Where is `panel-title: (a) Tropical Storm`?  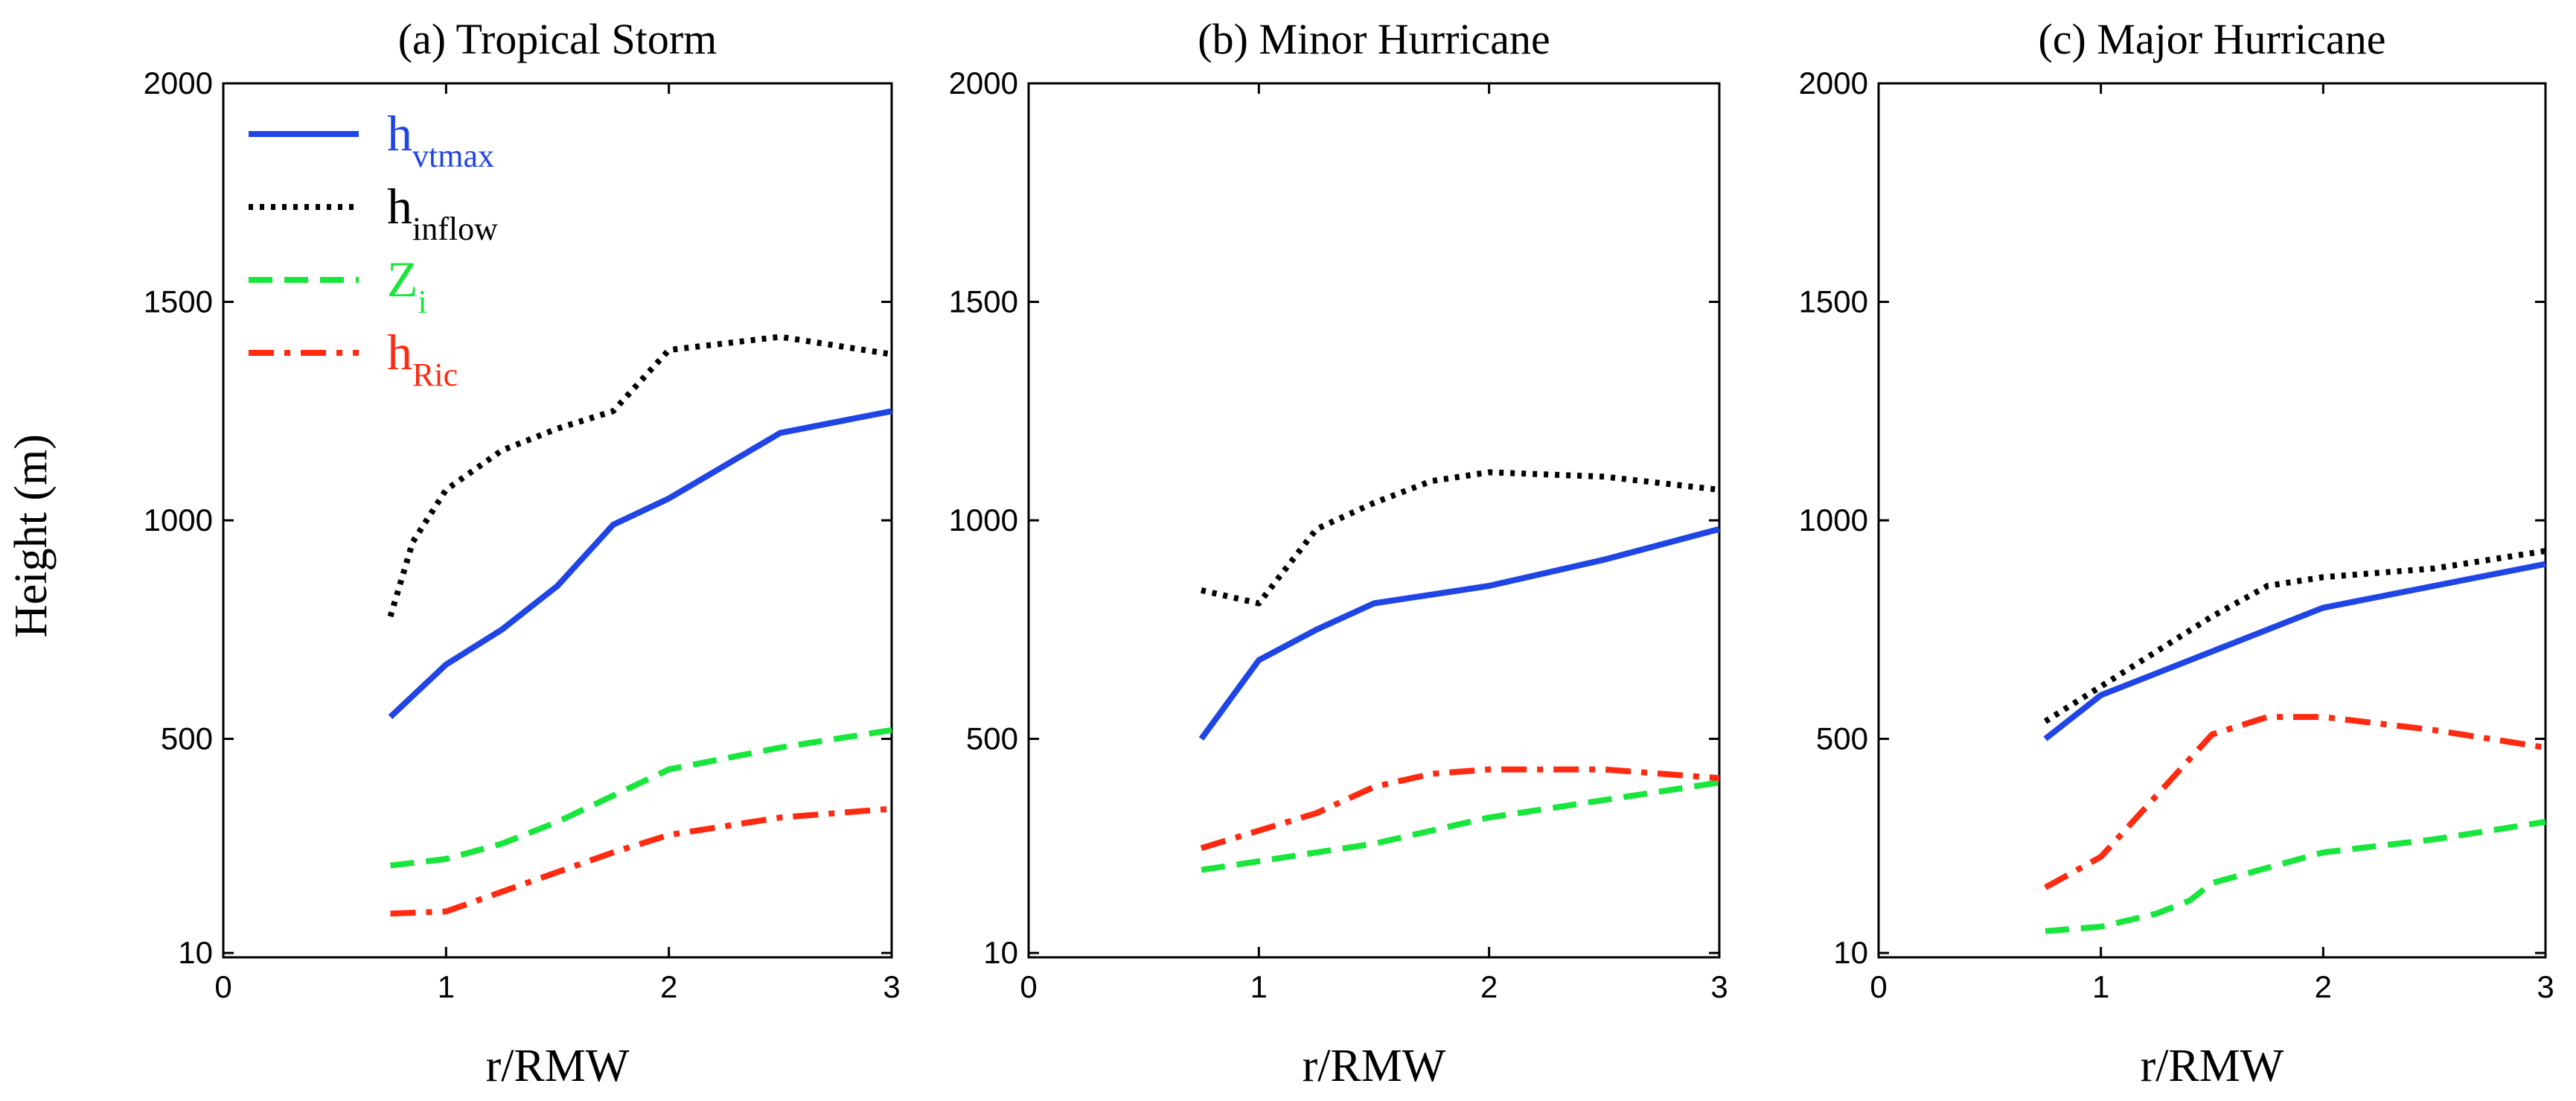
panel-title: (a) Tropical Storm is located at coordinates (557, 39).